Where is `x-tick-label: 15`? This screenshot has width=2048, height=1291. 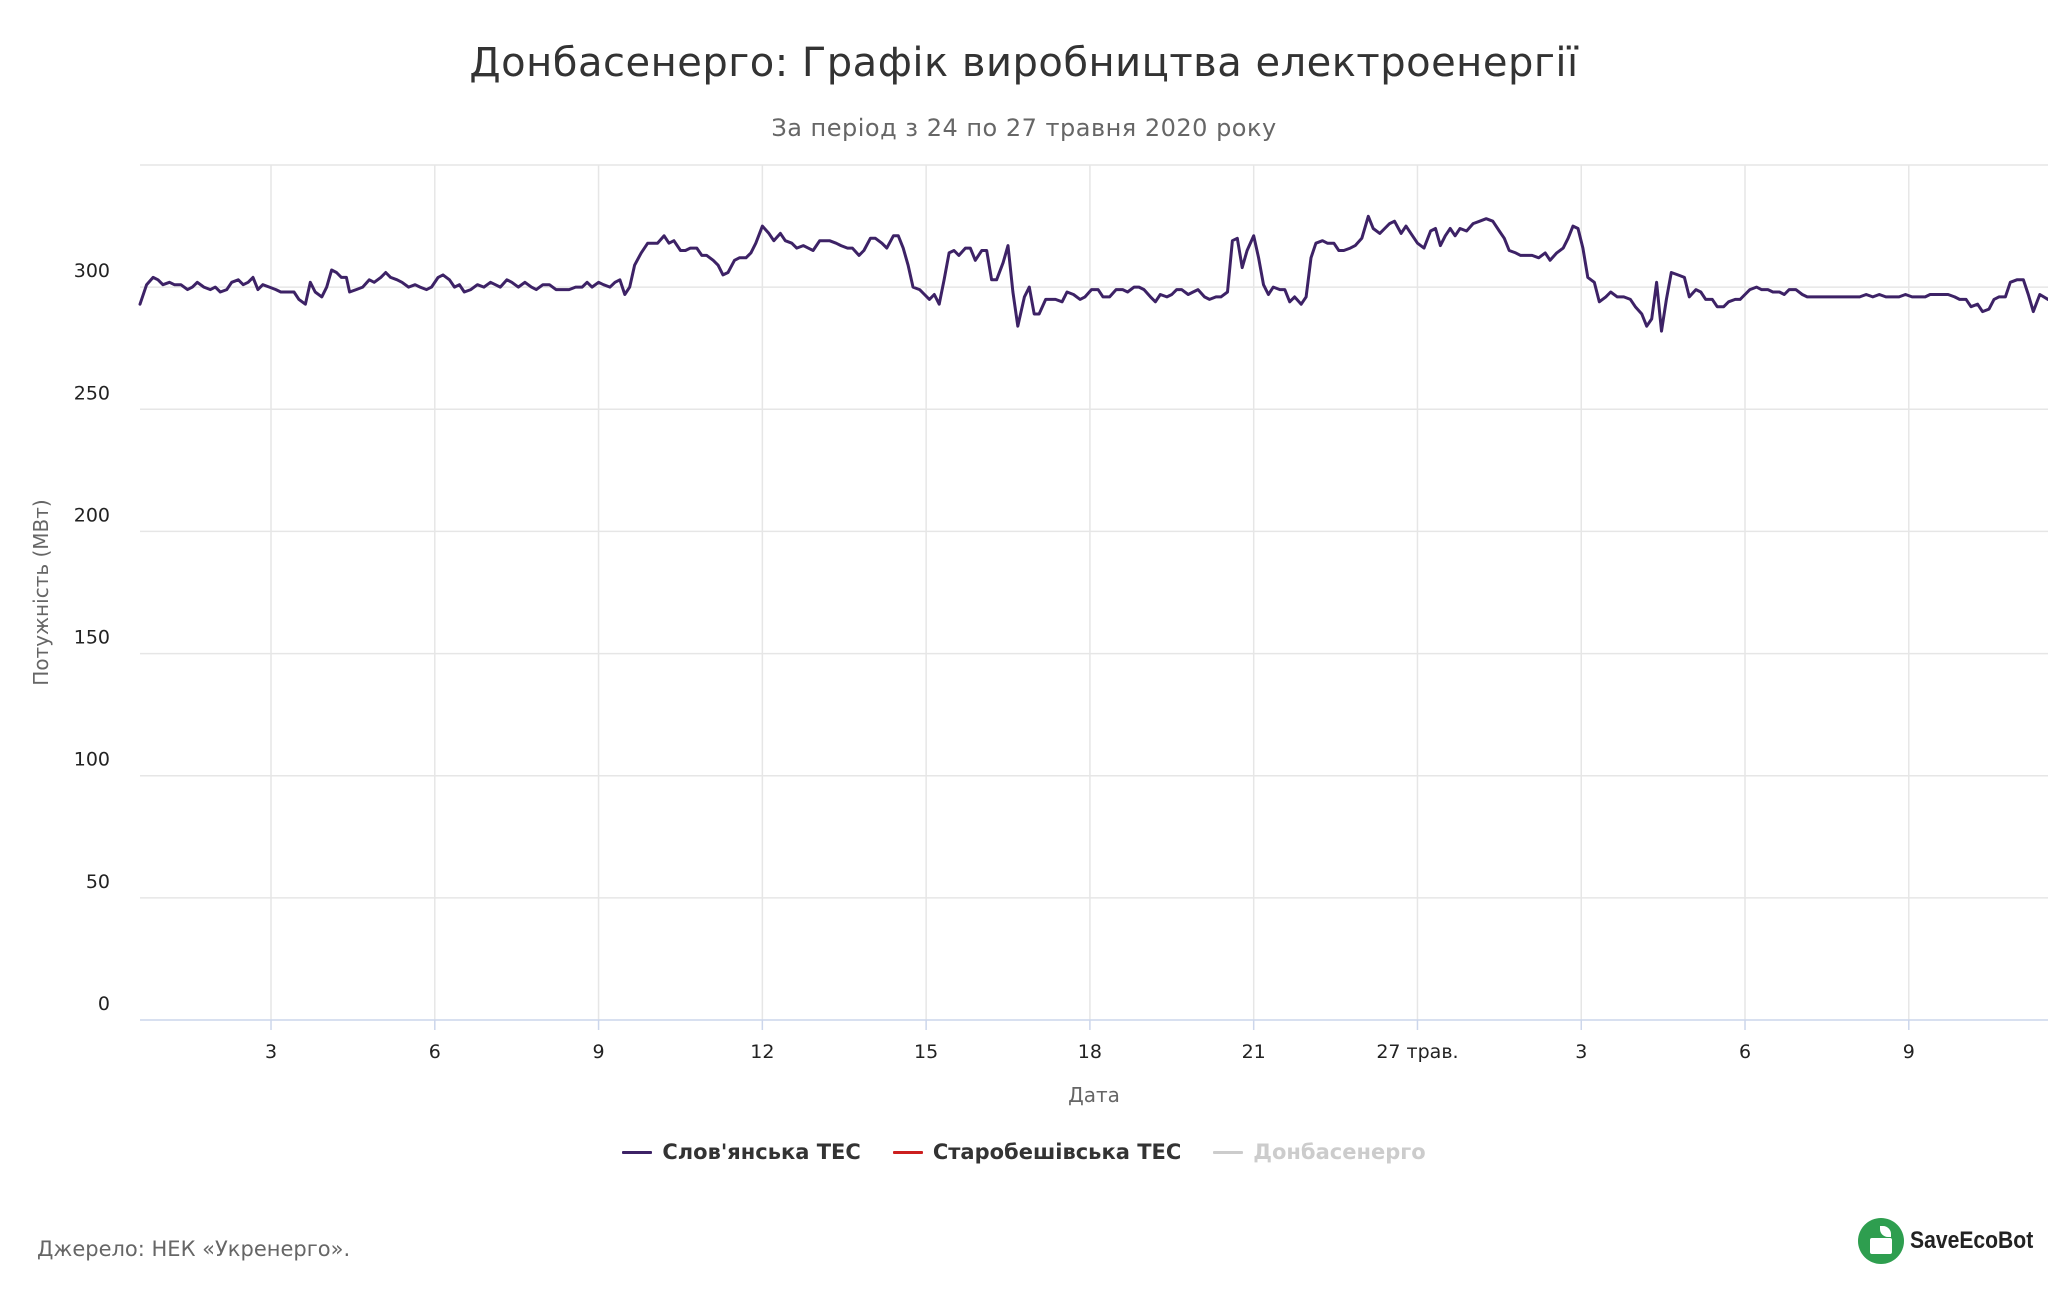
x-tick-label: 15 is located at coordinates (926, 1052).